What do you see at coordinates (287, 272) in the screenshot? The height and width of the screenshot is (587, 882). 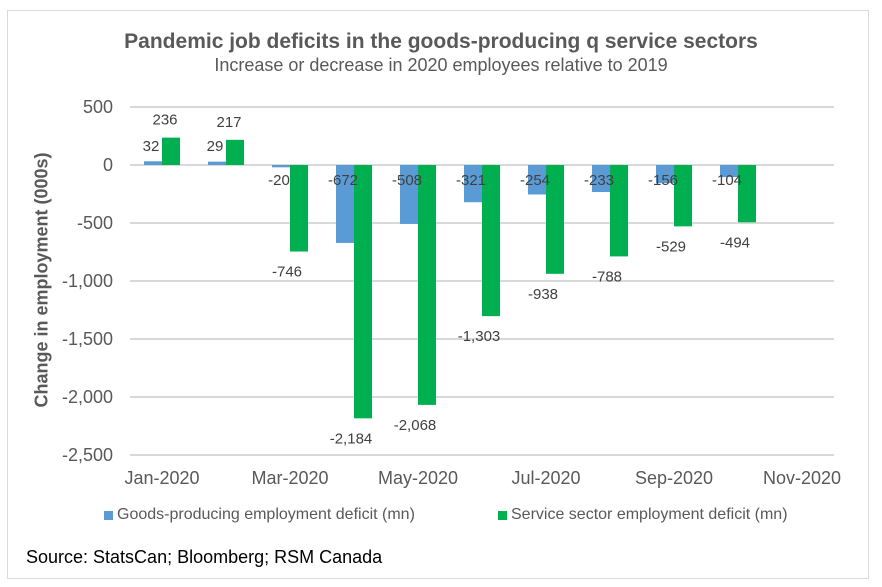 I see `data-label-service: -746` at bounding box center [287, 272].